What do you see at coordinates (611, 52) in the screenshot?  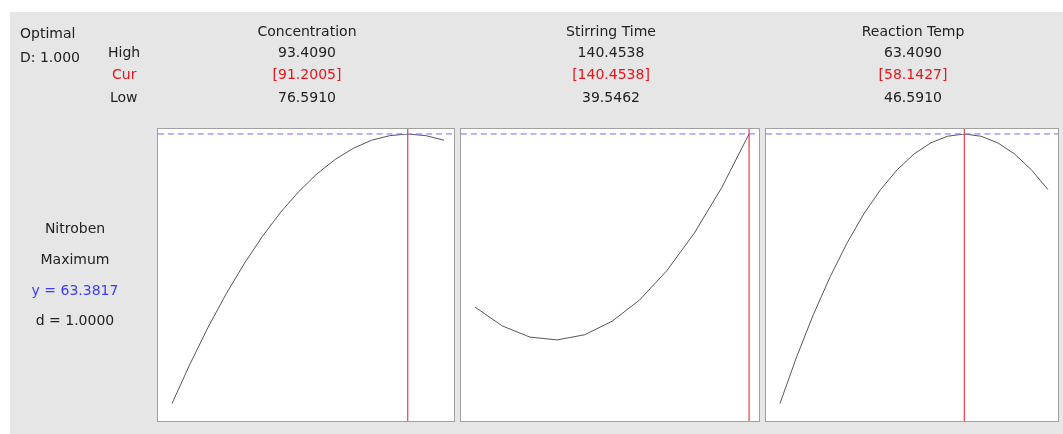 I see `text: 140.4538` at bounding box center [611, 52].